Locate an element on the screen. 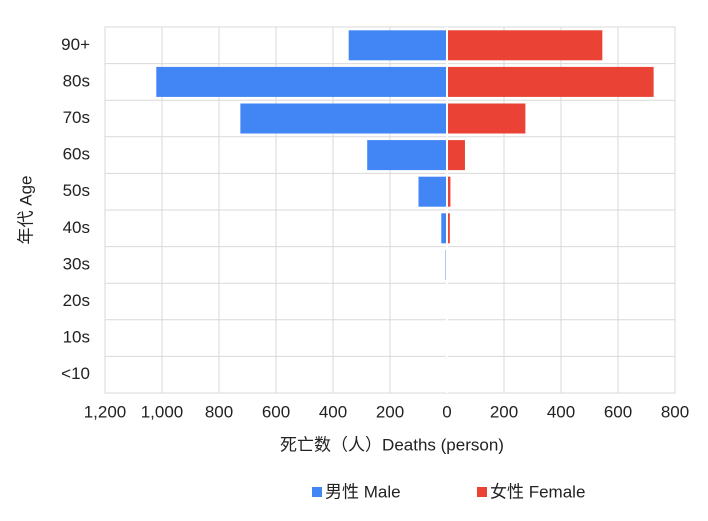 The image size is (708, 521). legend-label: 男性 Male is located at coordinates (363, 491).